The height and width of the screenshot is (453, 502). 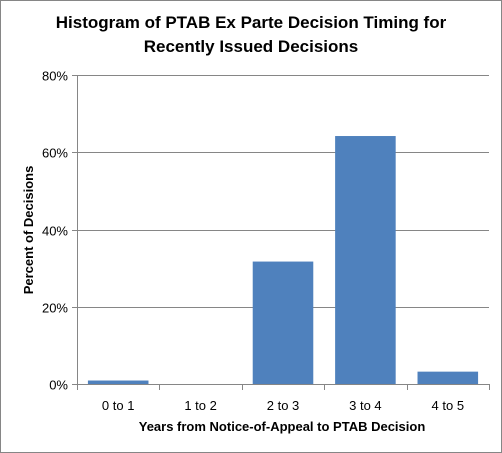 What do you see at coordinates (58, 385) in the screenshot?
I see `y-tick-label: 0%` at bounding box center [58, 385].